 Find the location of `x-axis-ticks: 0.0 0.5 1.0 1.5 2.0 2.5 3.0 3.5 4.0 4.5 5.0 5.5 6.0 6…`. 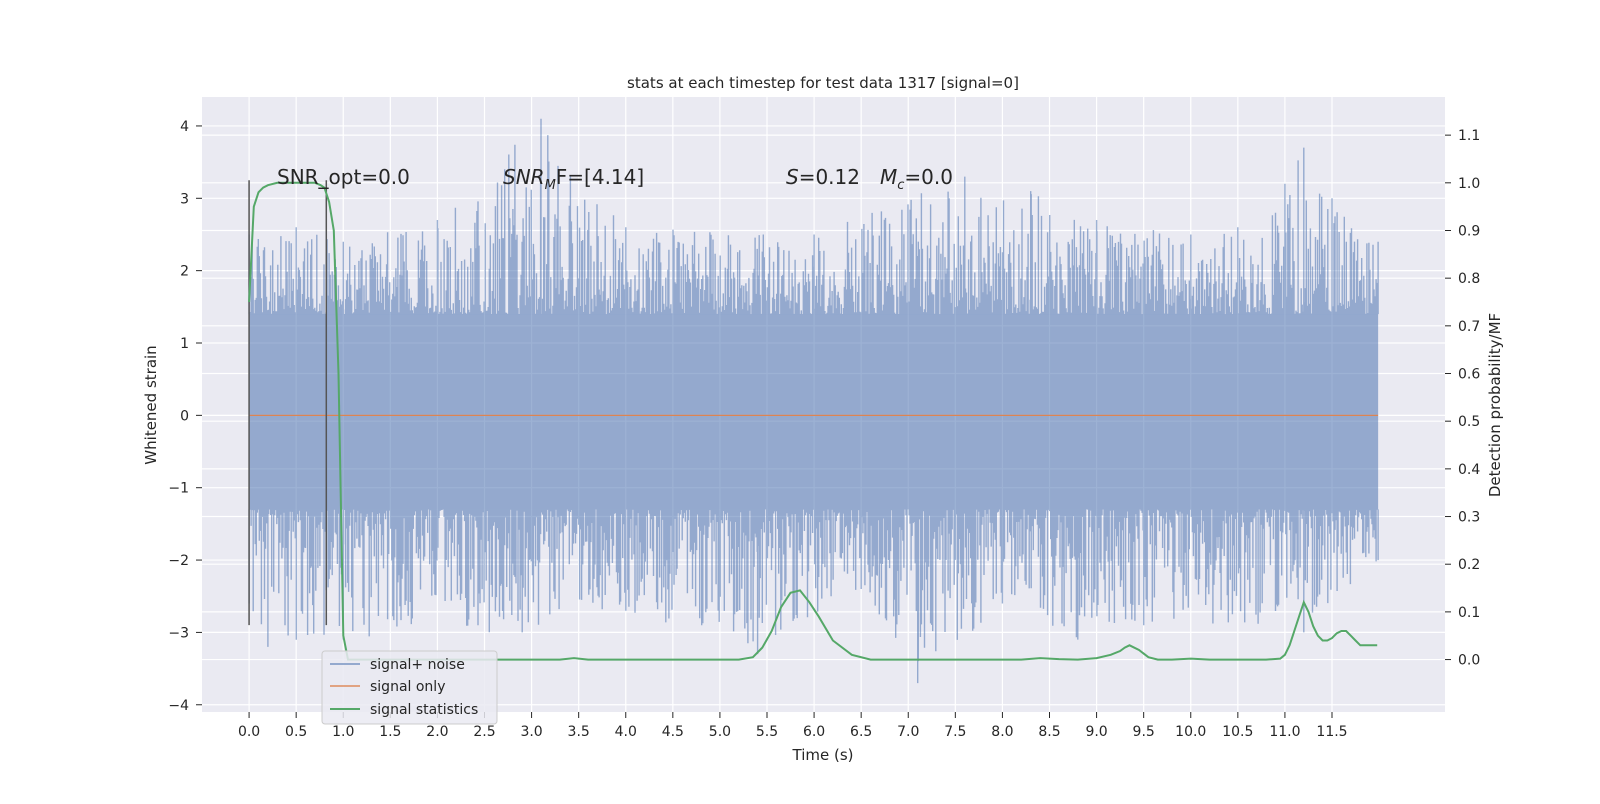

x-axis-ticks: 0.0 0.5 1.0 1.5 2.0 2.5 3.0 3.5 4.0 4.5 5.0 5.5 6.0 6… is located at coordinates (793, 726).